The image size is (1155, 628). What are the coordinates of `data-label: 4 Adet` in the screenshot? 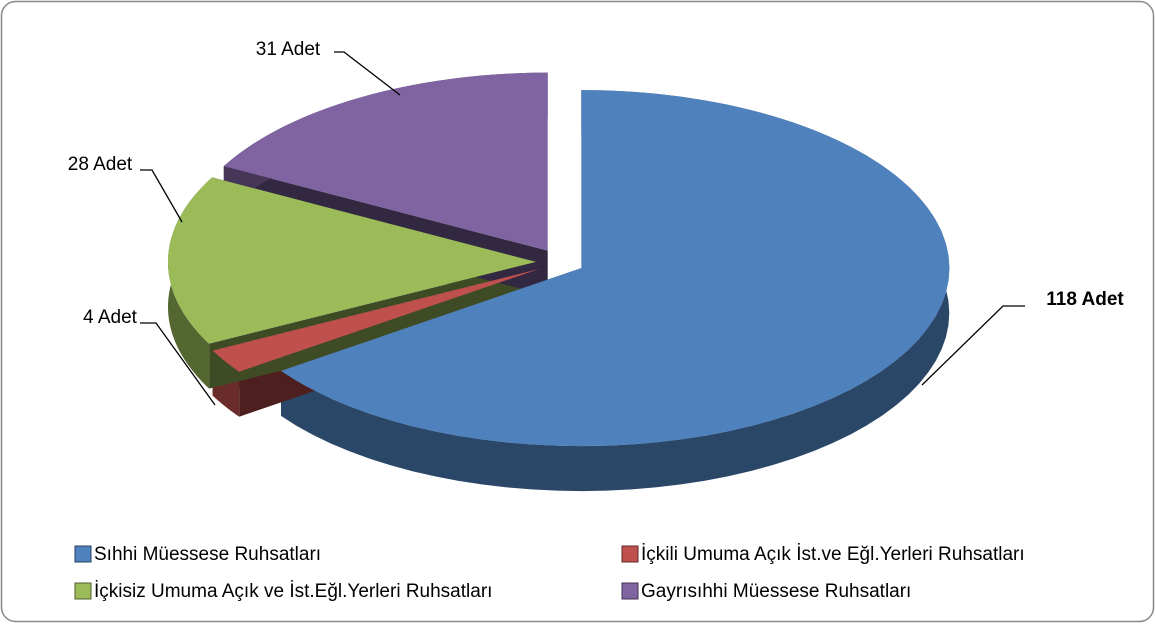 It's located at (110, 317).